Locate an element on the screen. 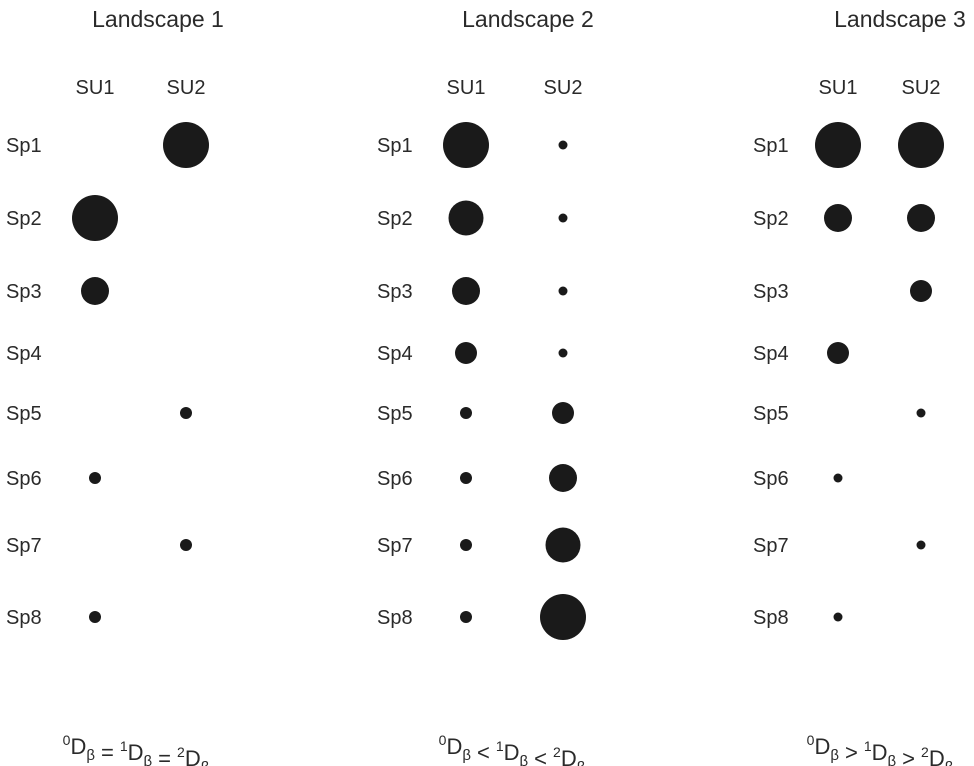  diversity-formula: 0Dβ=1Dβ=2Dβ is located at coordinates (136, 749).